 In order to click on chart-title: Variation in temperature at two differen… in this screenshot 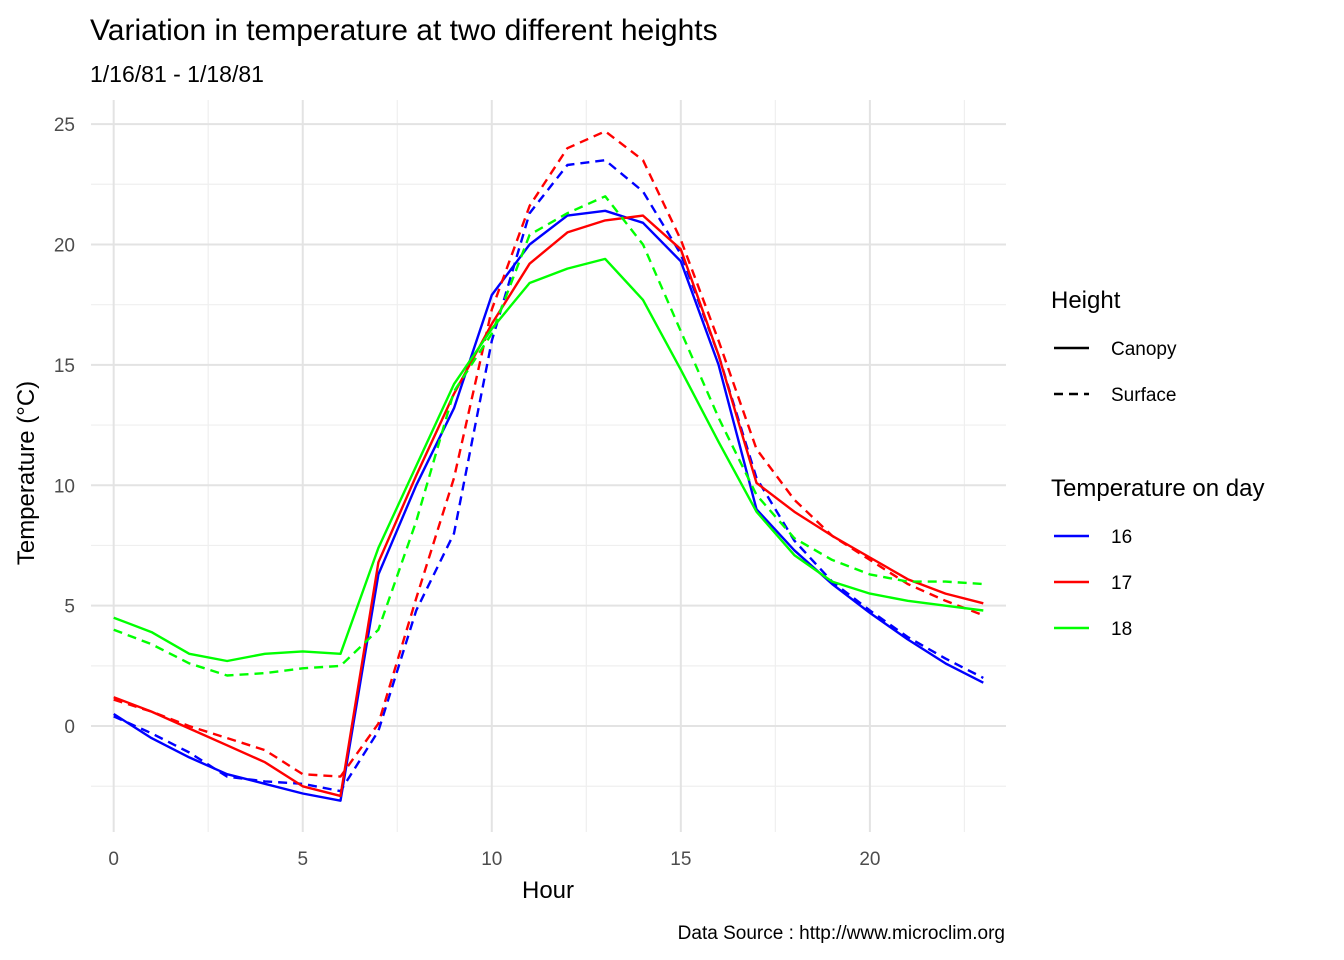, I will do `click(404, 30)`.